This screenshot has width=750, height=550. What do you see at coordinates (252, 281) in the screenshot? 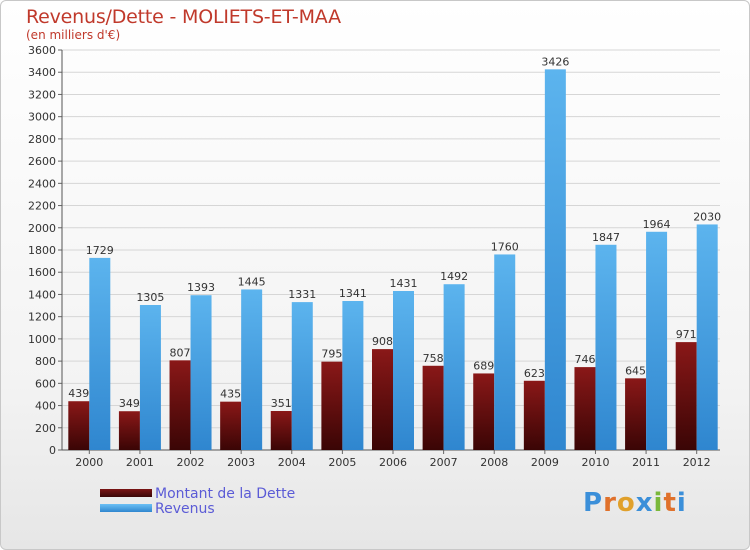
I see `data-label-revenus: 1445` at bounding box center [252, 281].